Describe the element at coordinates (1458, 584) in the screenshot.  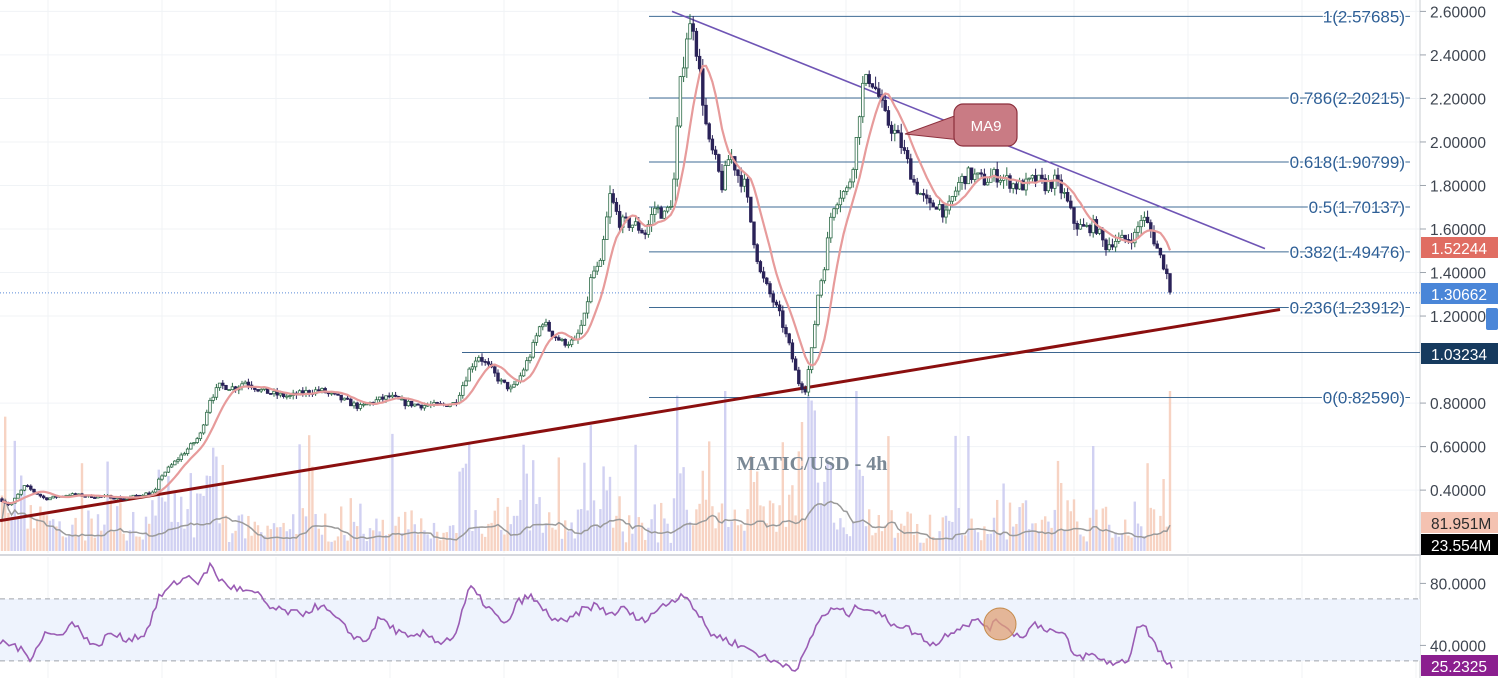
I see `rsi-tick-label: 80.0000` at that location.